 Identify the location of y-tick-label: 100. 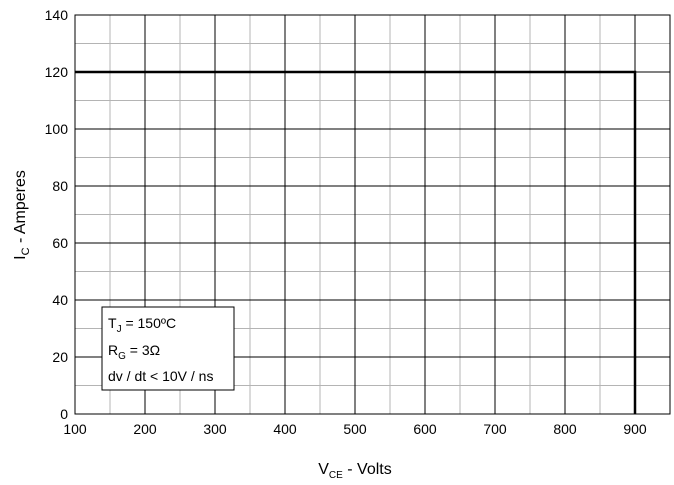
(57, 129).